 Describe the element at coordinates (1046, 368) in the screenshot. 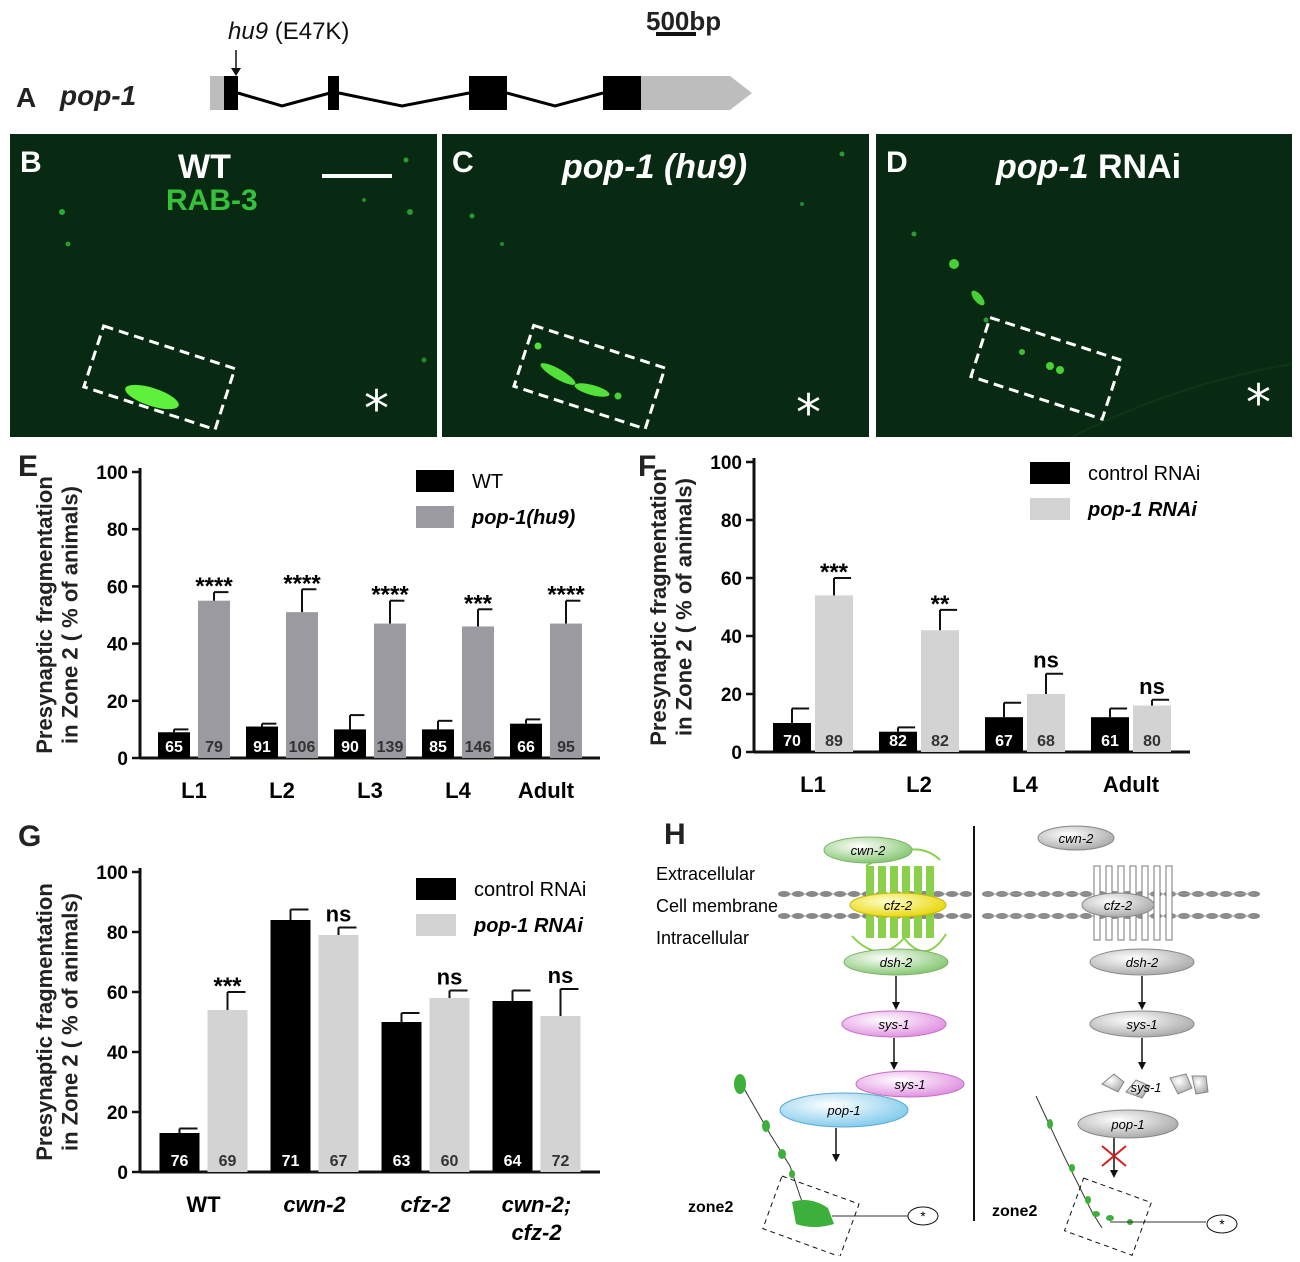

I see `zone2-box-d` at that location.